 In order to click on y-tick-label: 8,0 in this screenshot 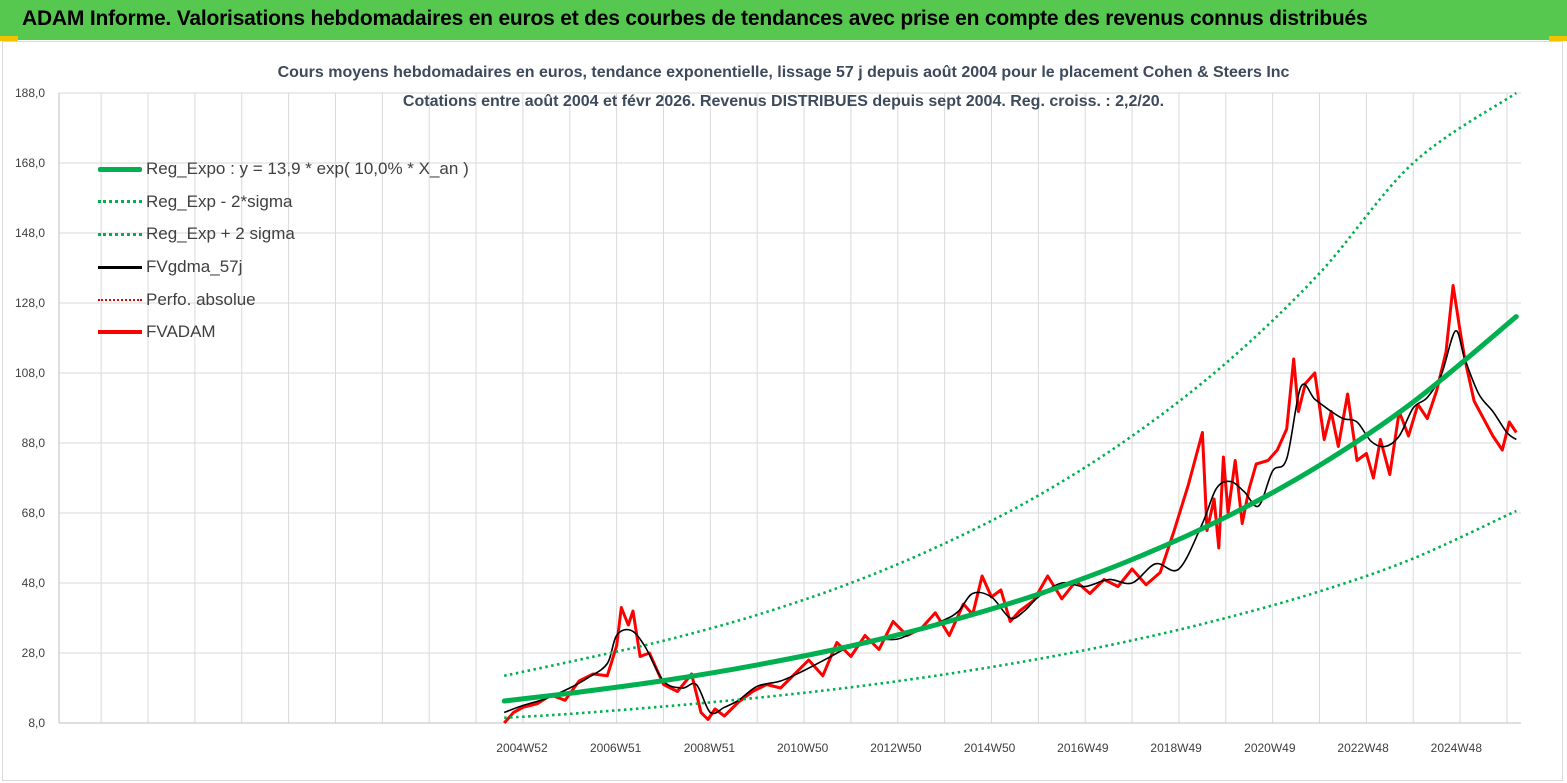, I will do `click(36, 723)`.